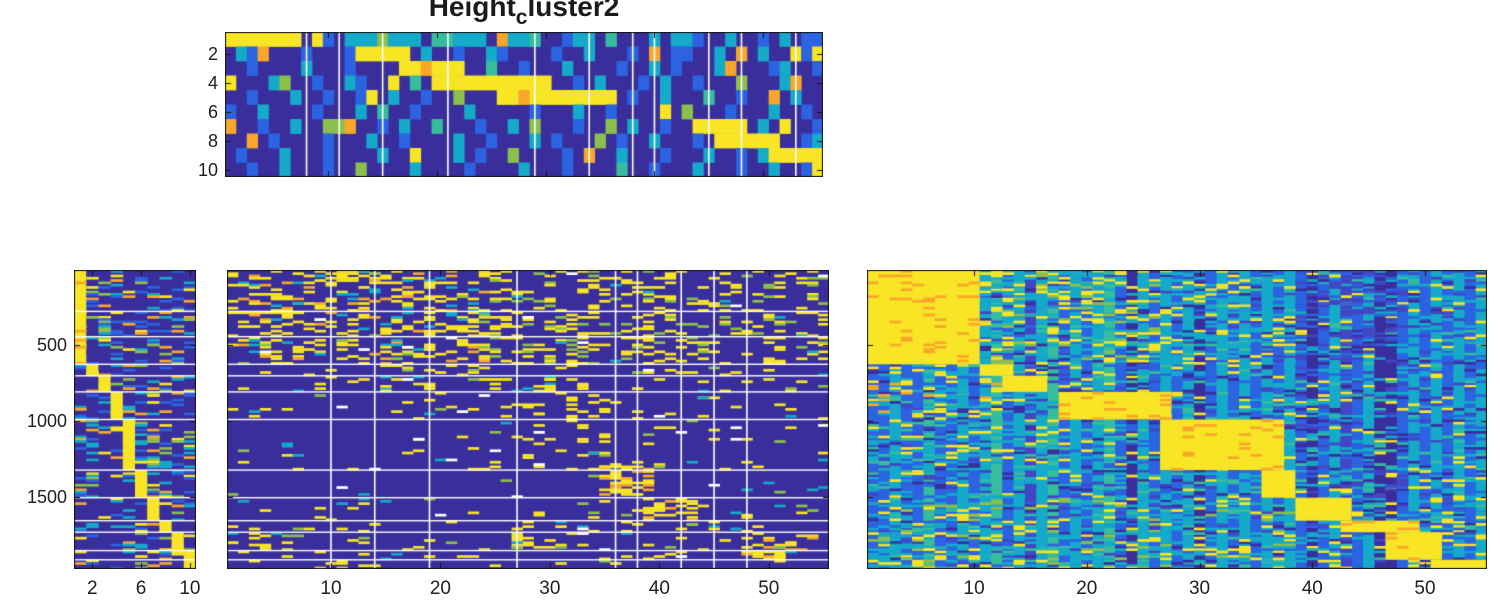 The width and height of the screenshot is (1500, 600). Describe the element at coordinates (51, 345) in the screenshot. I see `y-tick-label: 500` at that location.